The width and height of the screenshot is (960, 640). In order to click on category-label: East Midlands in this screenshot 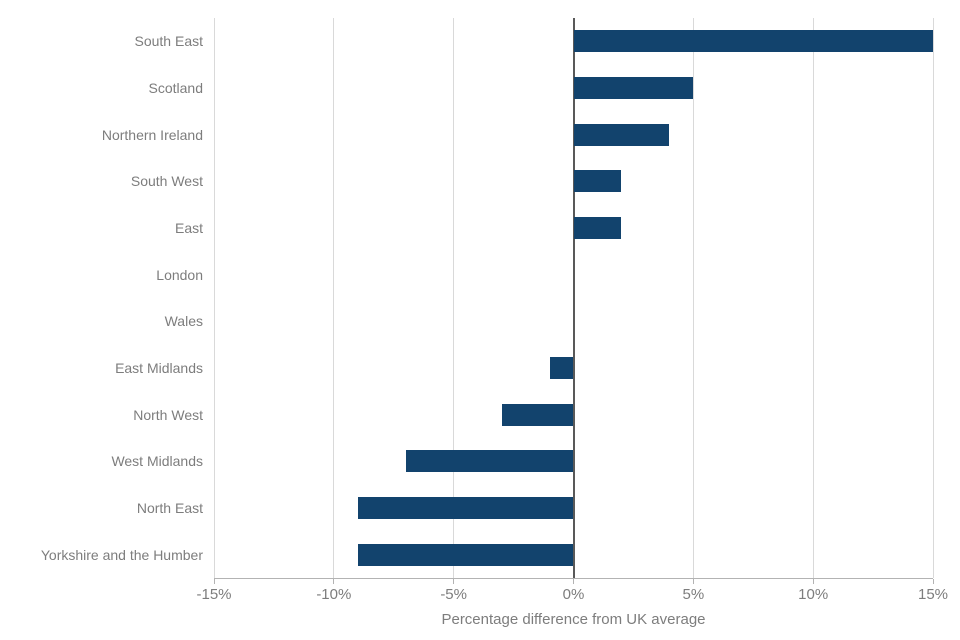, I will do `click(159, 368)`.